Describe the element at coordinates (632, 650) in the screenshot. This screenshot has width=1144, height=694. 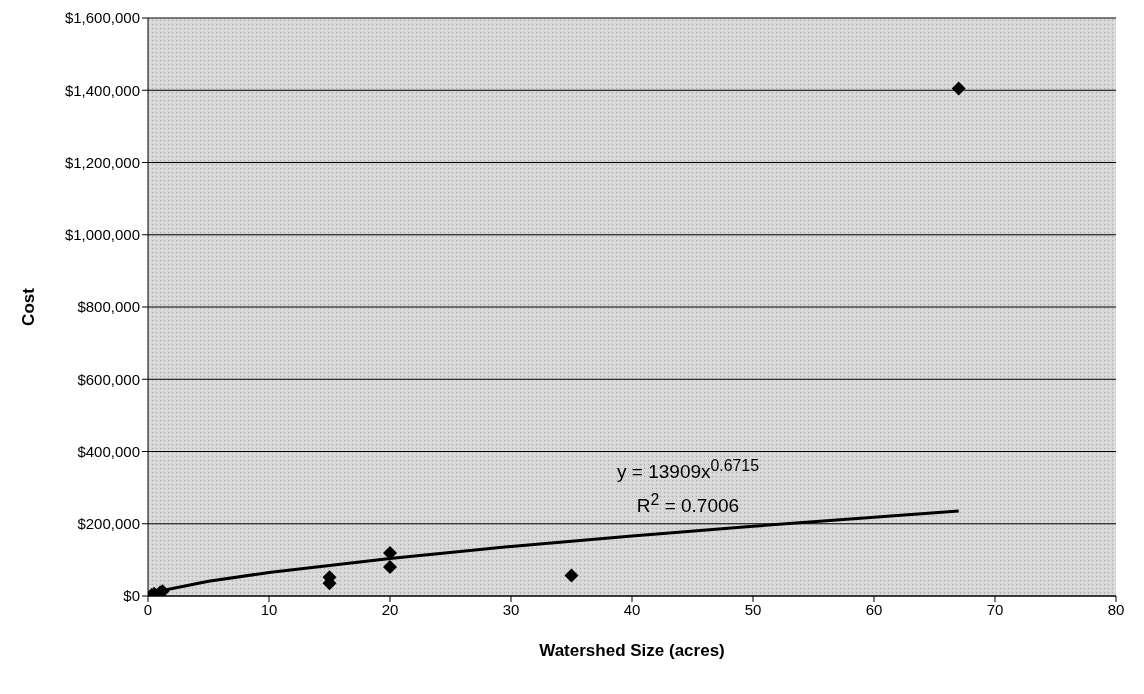
I see `x-axis-title: Watershed Size (acres)` at that location.